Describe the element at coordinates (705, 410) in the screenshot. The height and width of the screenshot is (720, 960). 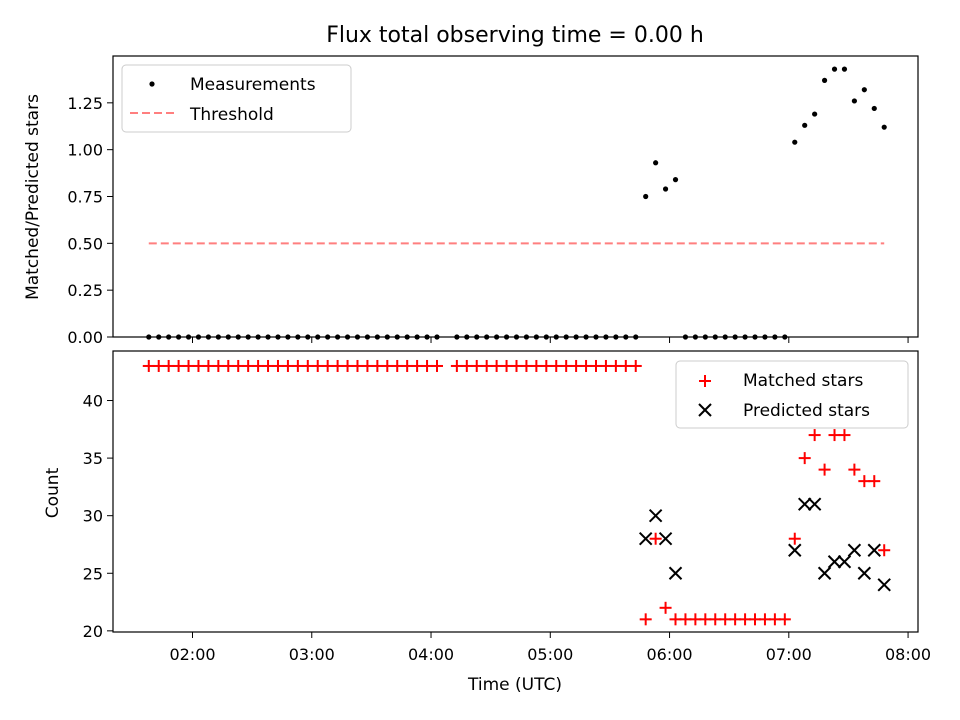
I see `legend-marker-predicted` at that location.